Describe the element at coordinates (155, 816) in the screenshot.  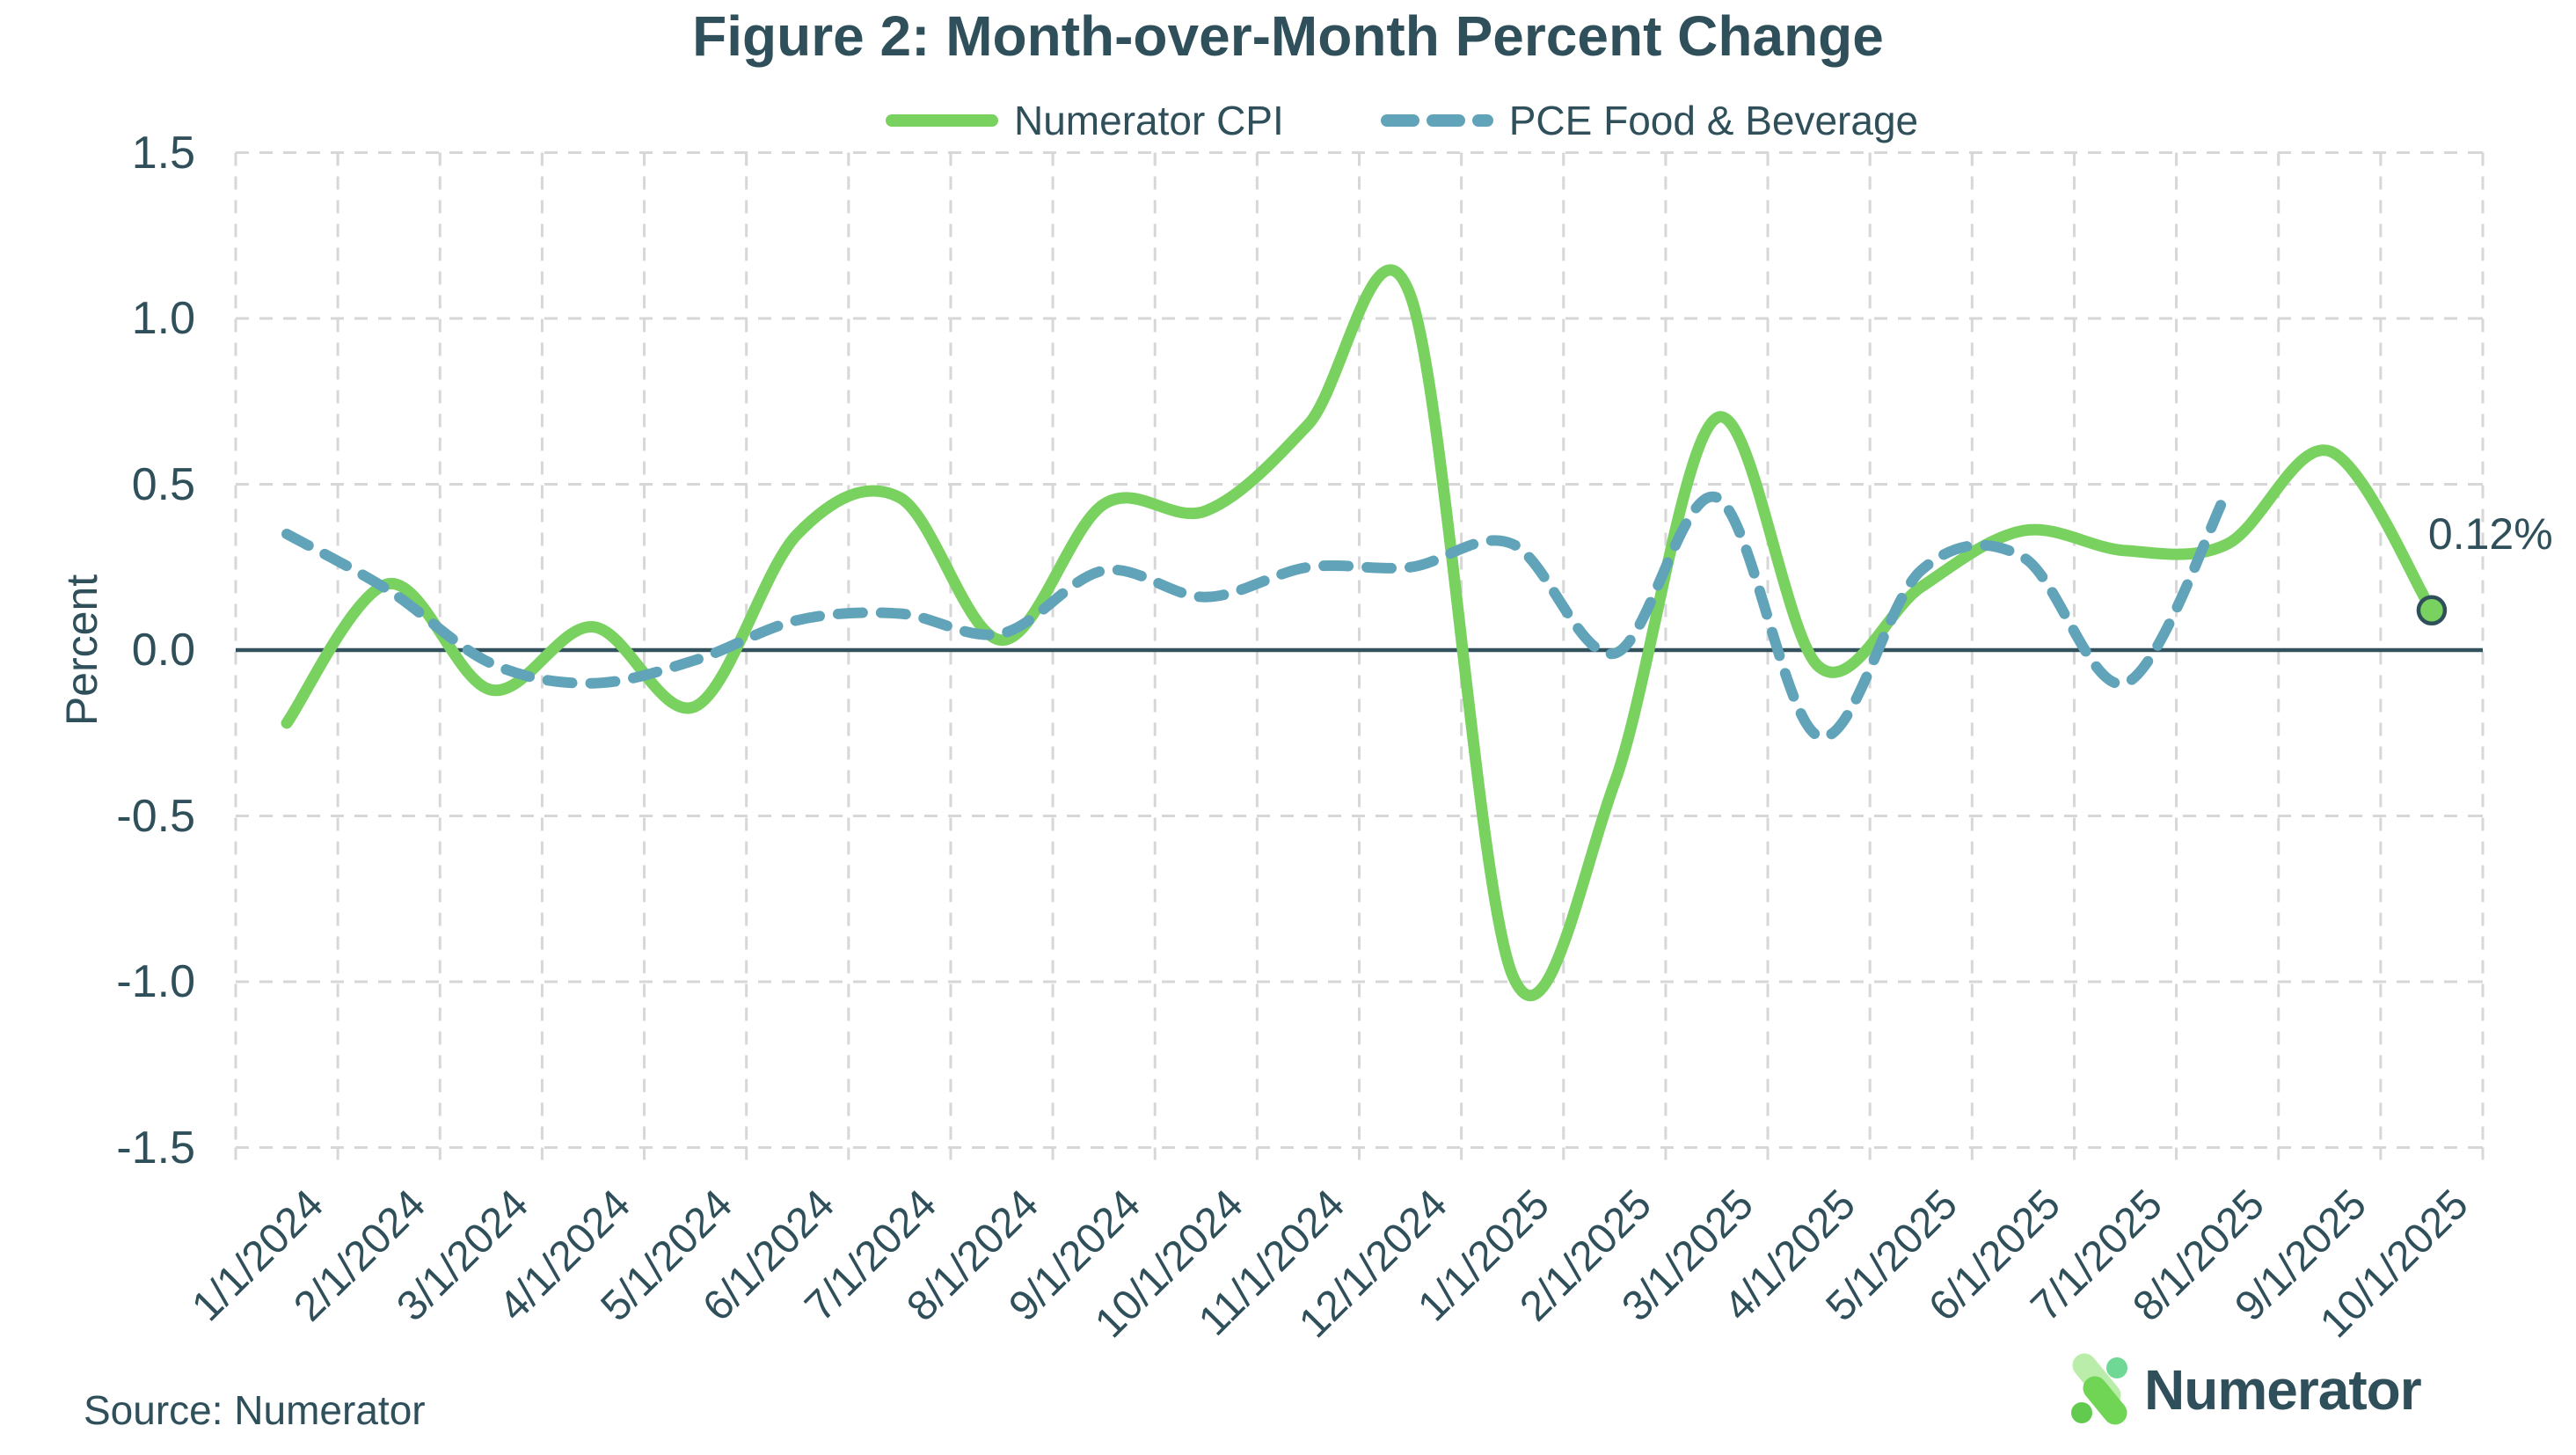
I see `y-tick-label: -0.5` at that location.